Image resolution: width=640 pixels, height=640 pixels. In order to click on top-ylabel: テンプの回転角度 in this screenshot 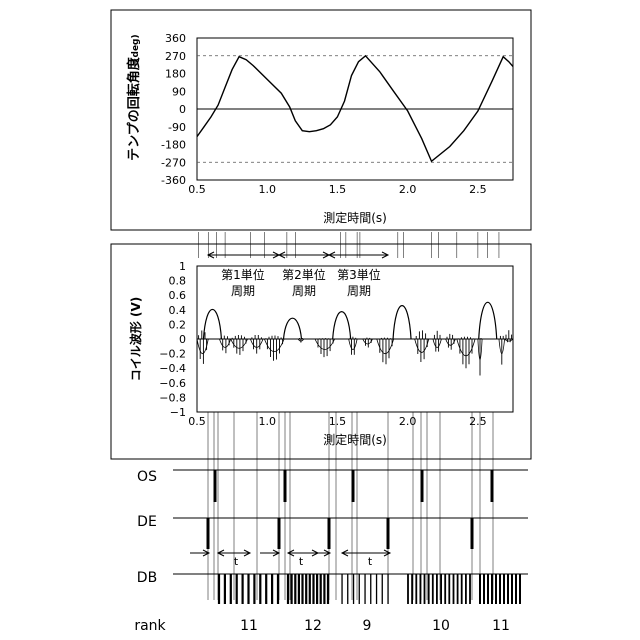, I will do `click(134, 108)`.